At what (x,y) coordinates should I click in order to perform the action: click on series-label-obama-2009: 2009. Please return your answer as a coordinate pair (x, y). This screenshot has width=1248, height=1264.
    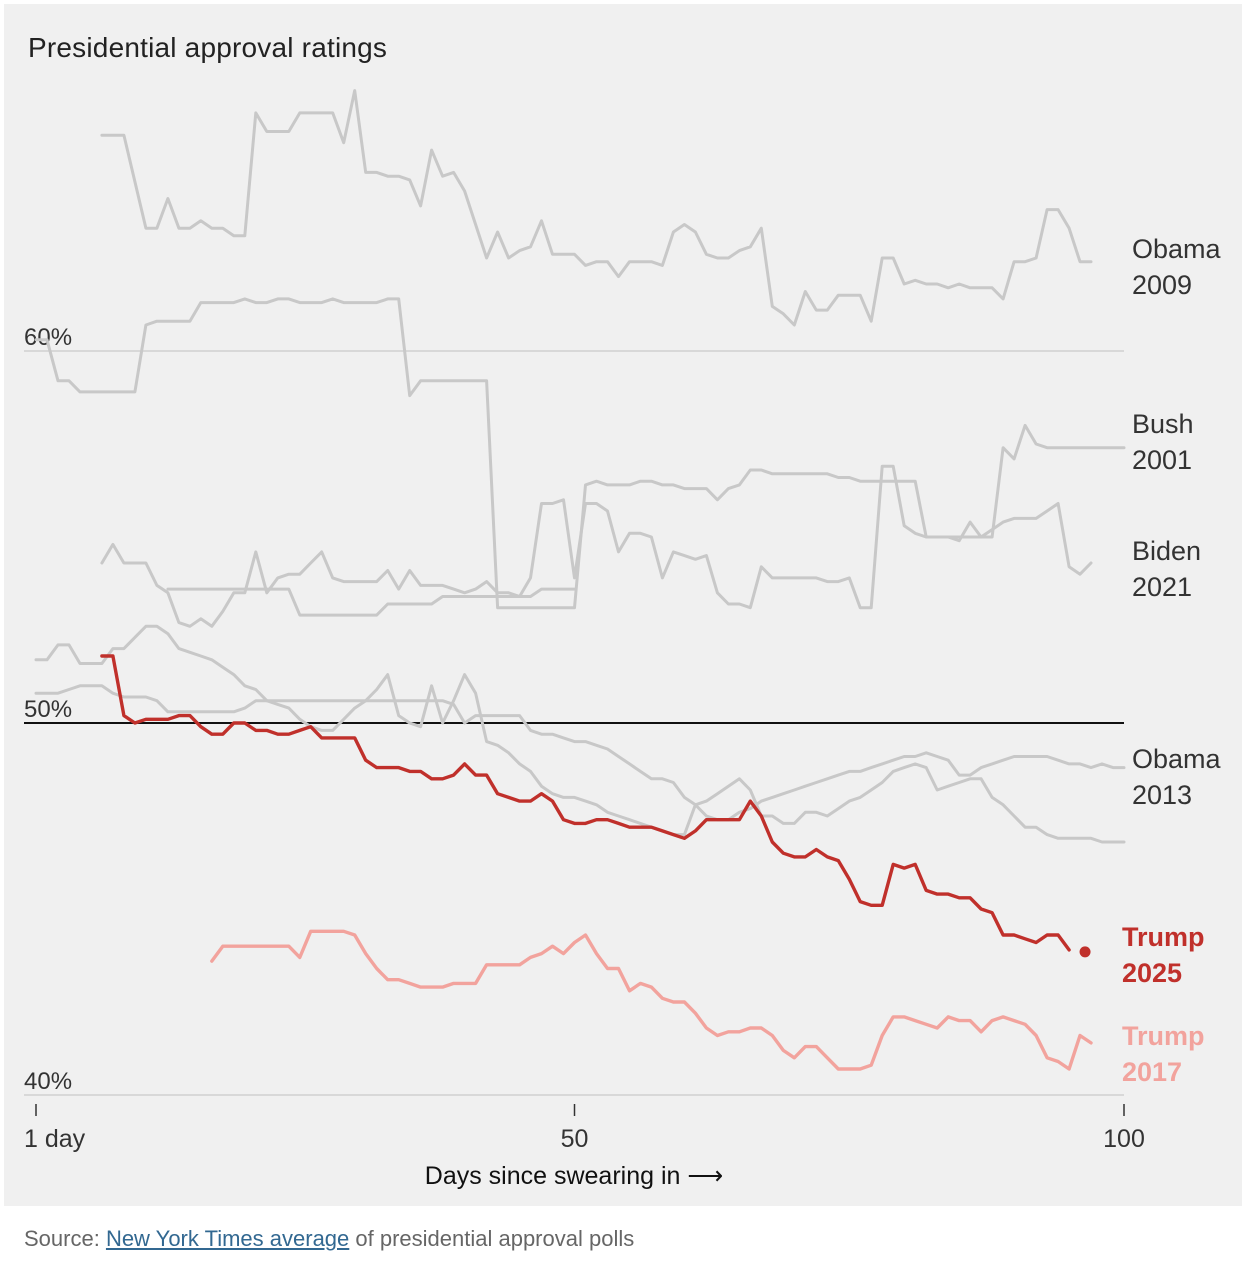
    Looking at the image, I should click on (1162, 285).